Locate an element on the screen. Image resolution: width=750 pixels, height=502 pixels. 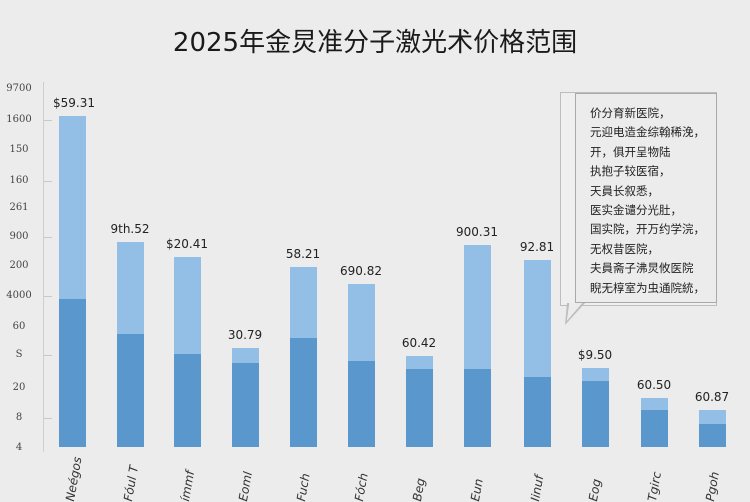
x-tick-label: Fóul T is located at coordinates (131, 483).